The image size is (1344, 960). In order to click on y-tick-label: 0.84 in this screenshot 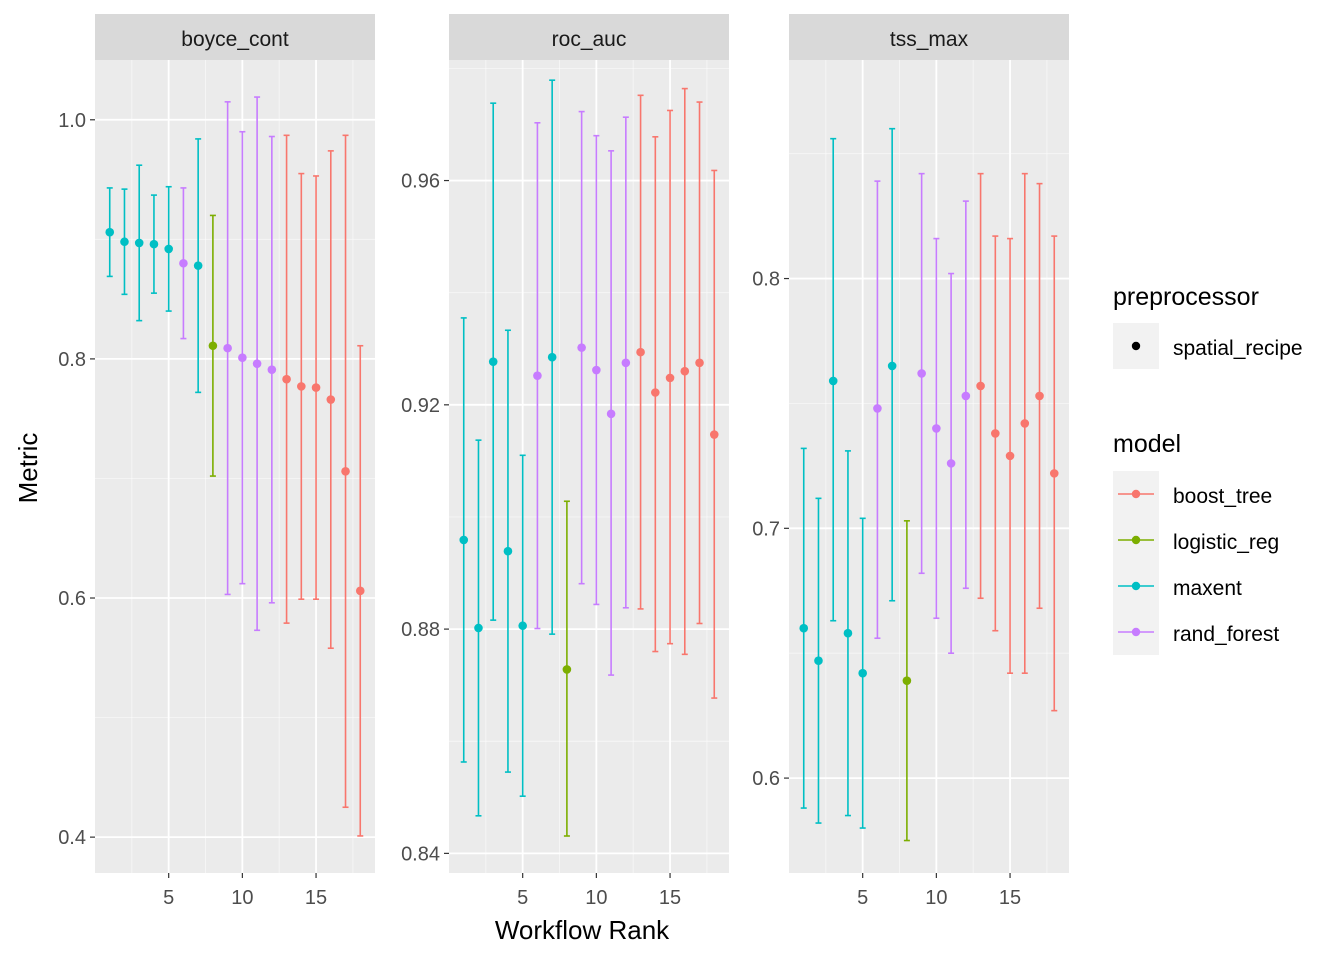, I will do `click(420, 854)`.